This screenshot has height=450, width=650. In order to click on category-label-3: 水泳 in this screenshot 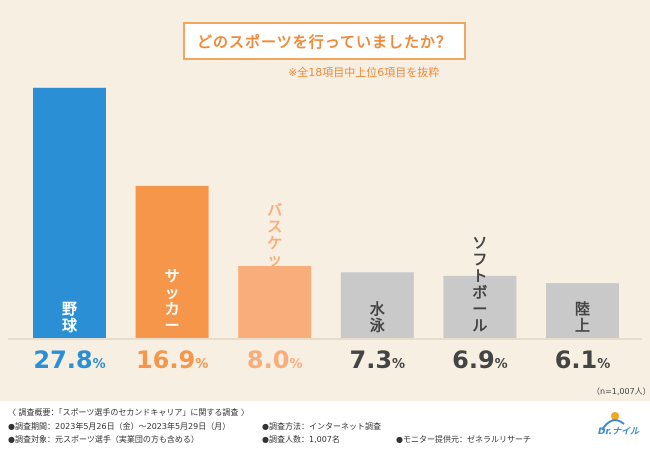, I will do `click(377, 317)`.